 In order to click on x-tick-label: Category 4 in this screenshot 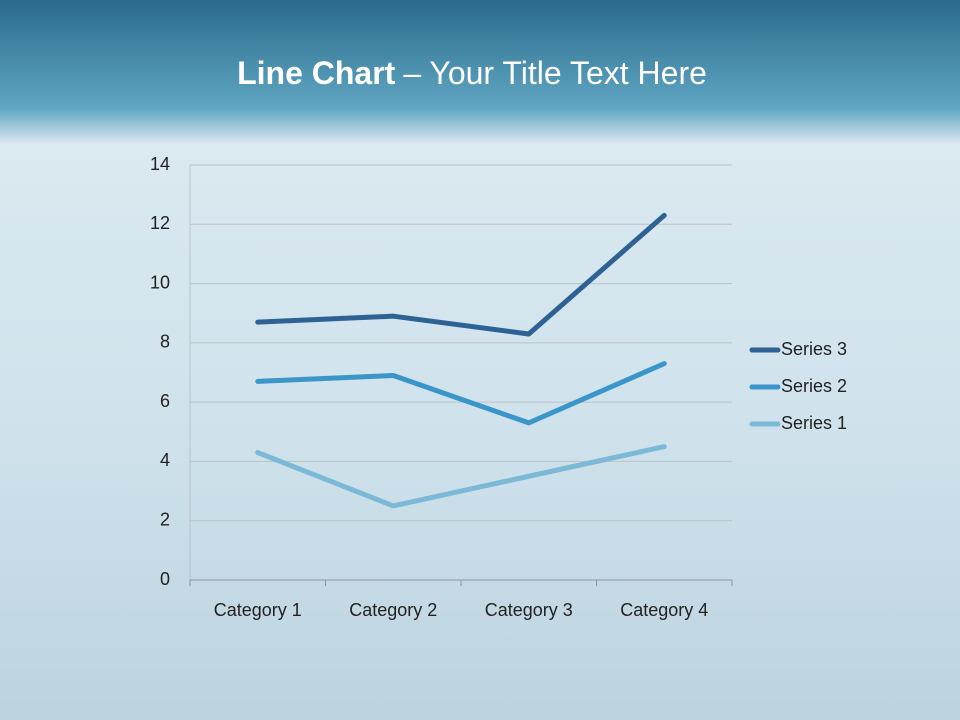, I will do `click(664, 610)`.